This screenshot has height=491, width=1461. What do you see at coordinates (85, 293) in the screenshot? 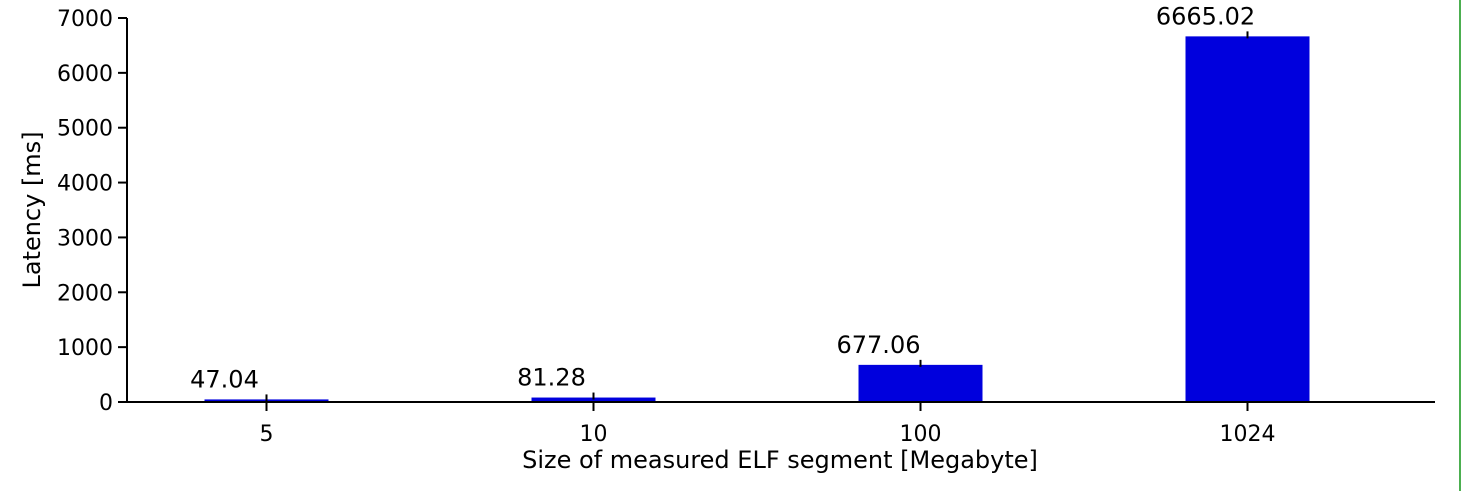
I see `y-tick-label: 2000` at bounding box center [85, 293].